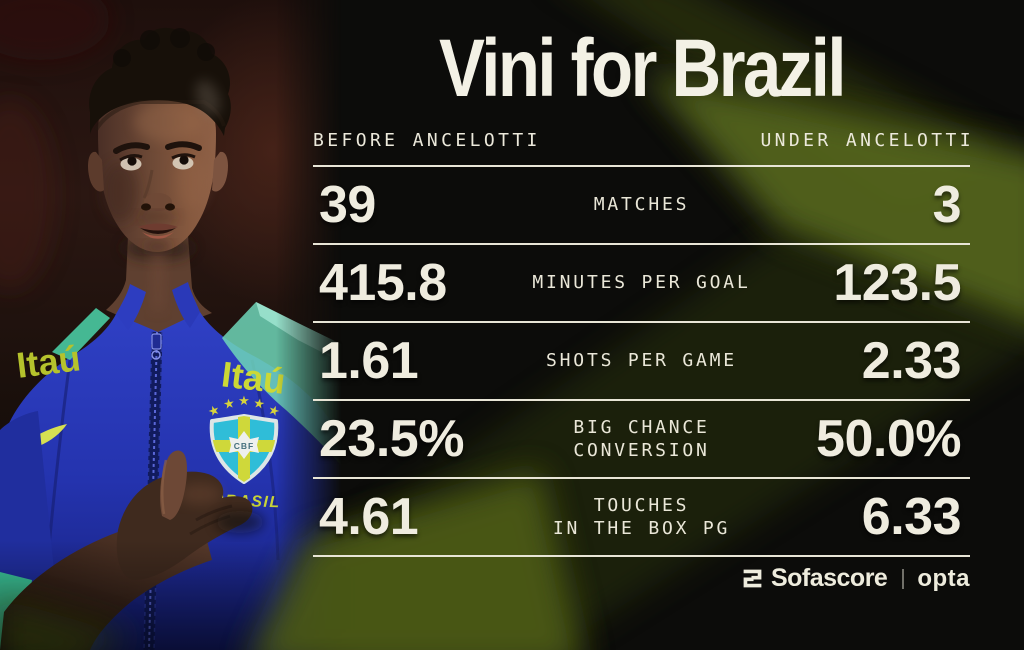  What do you see at coordinates (156, 341) in the screenshot?
I see `zipper-pull` at bounding box center [156, 341].